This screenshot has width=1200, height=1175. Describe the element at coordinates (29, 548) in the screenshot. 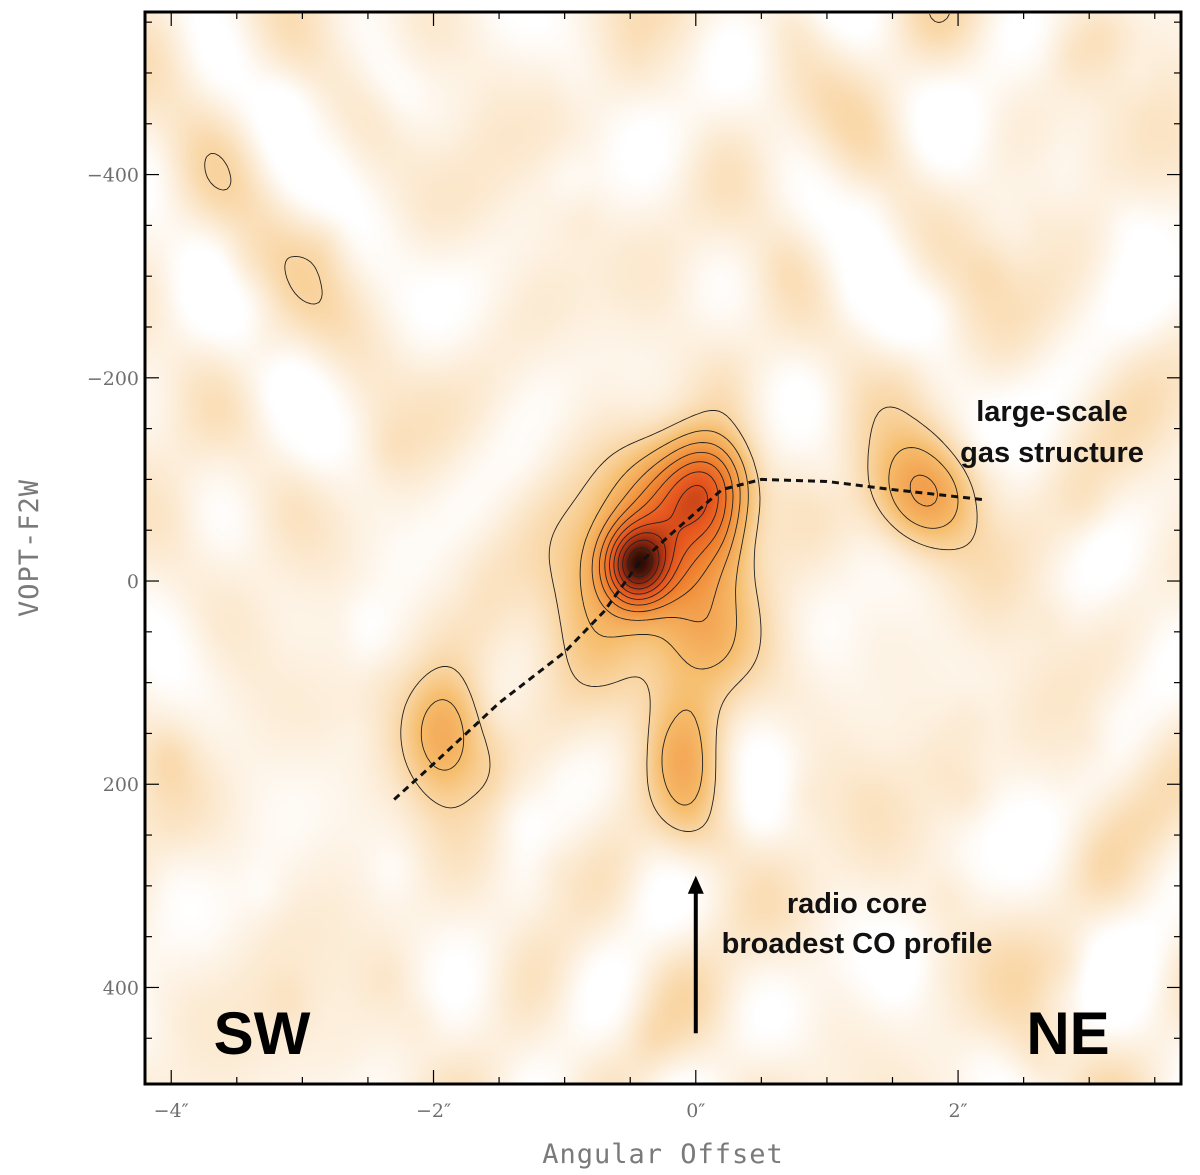

I see `y-axis-title: VOPT-F2W` at that location.